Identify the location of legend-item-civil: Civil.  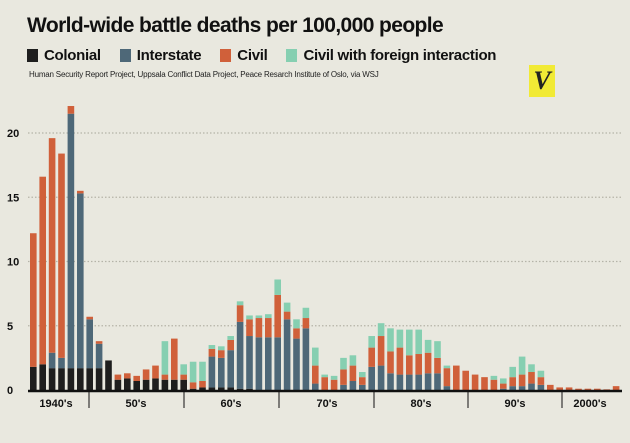
(244, 55).